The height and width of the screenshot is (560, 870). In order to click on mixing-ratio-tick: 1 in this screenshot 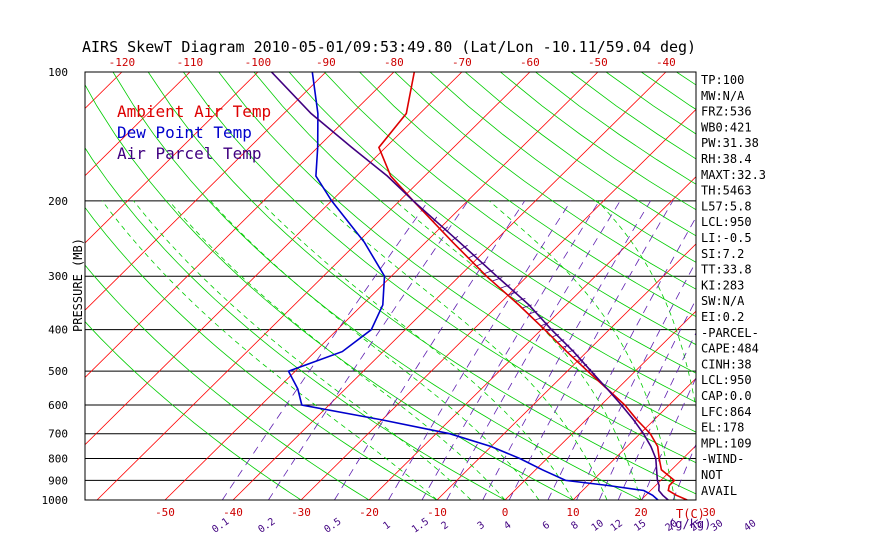, I will do `click(386, 526)`.